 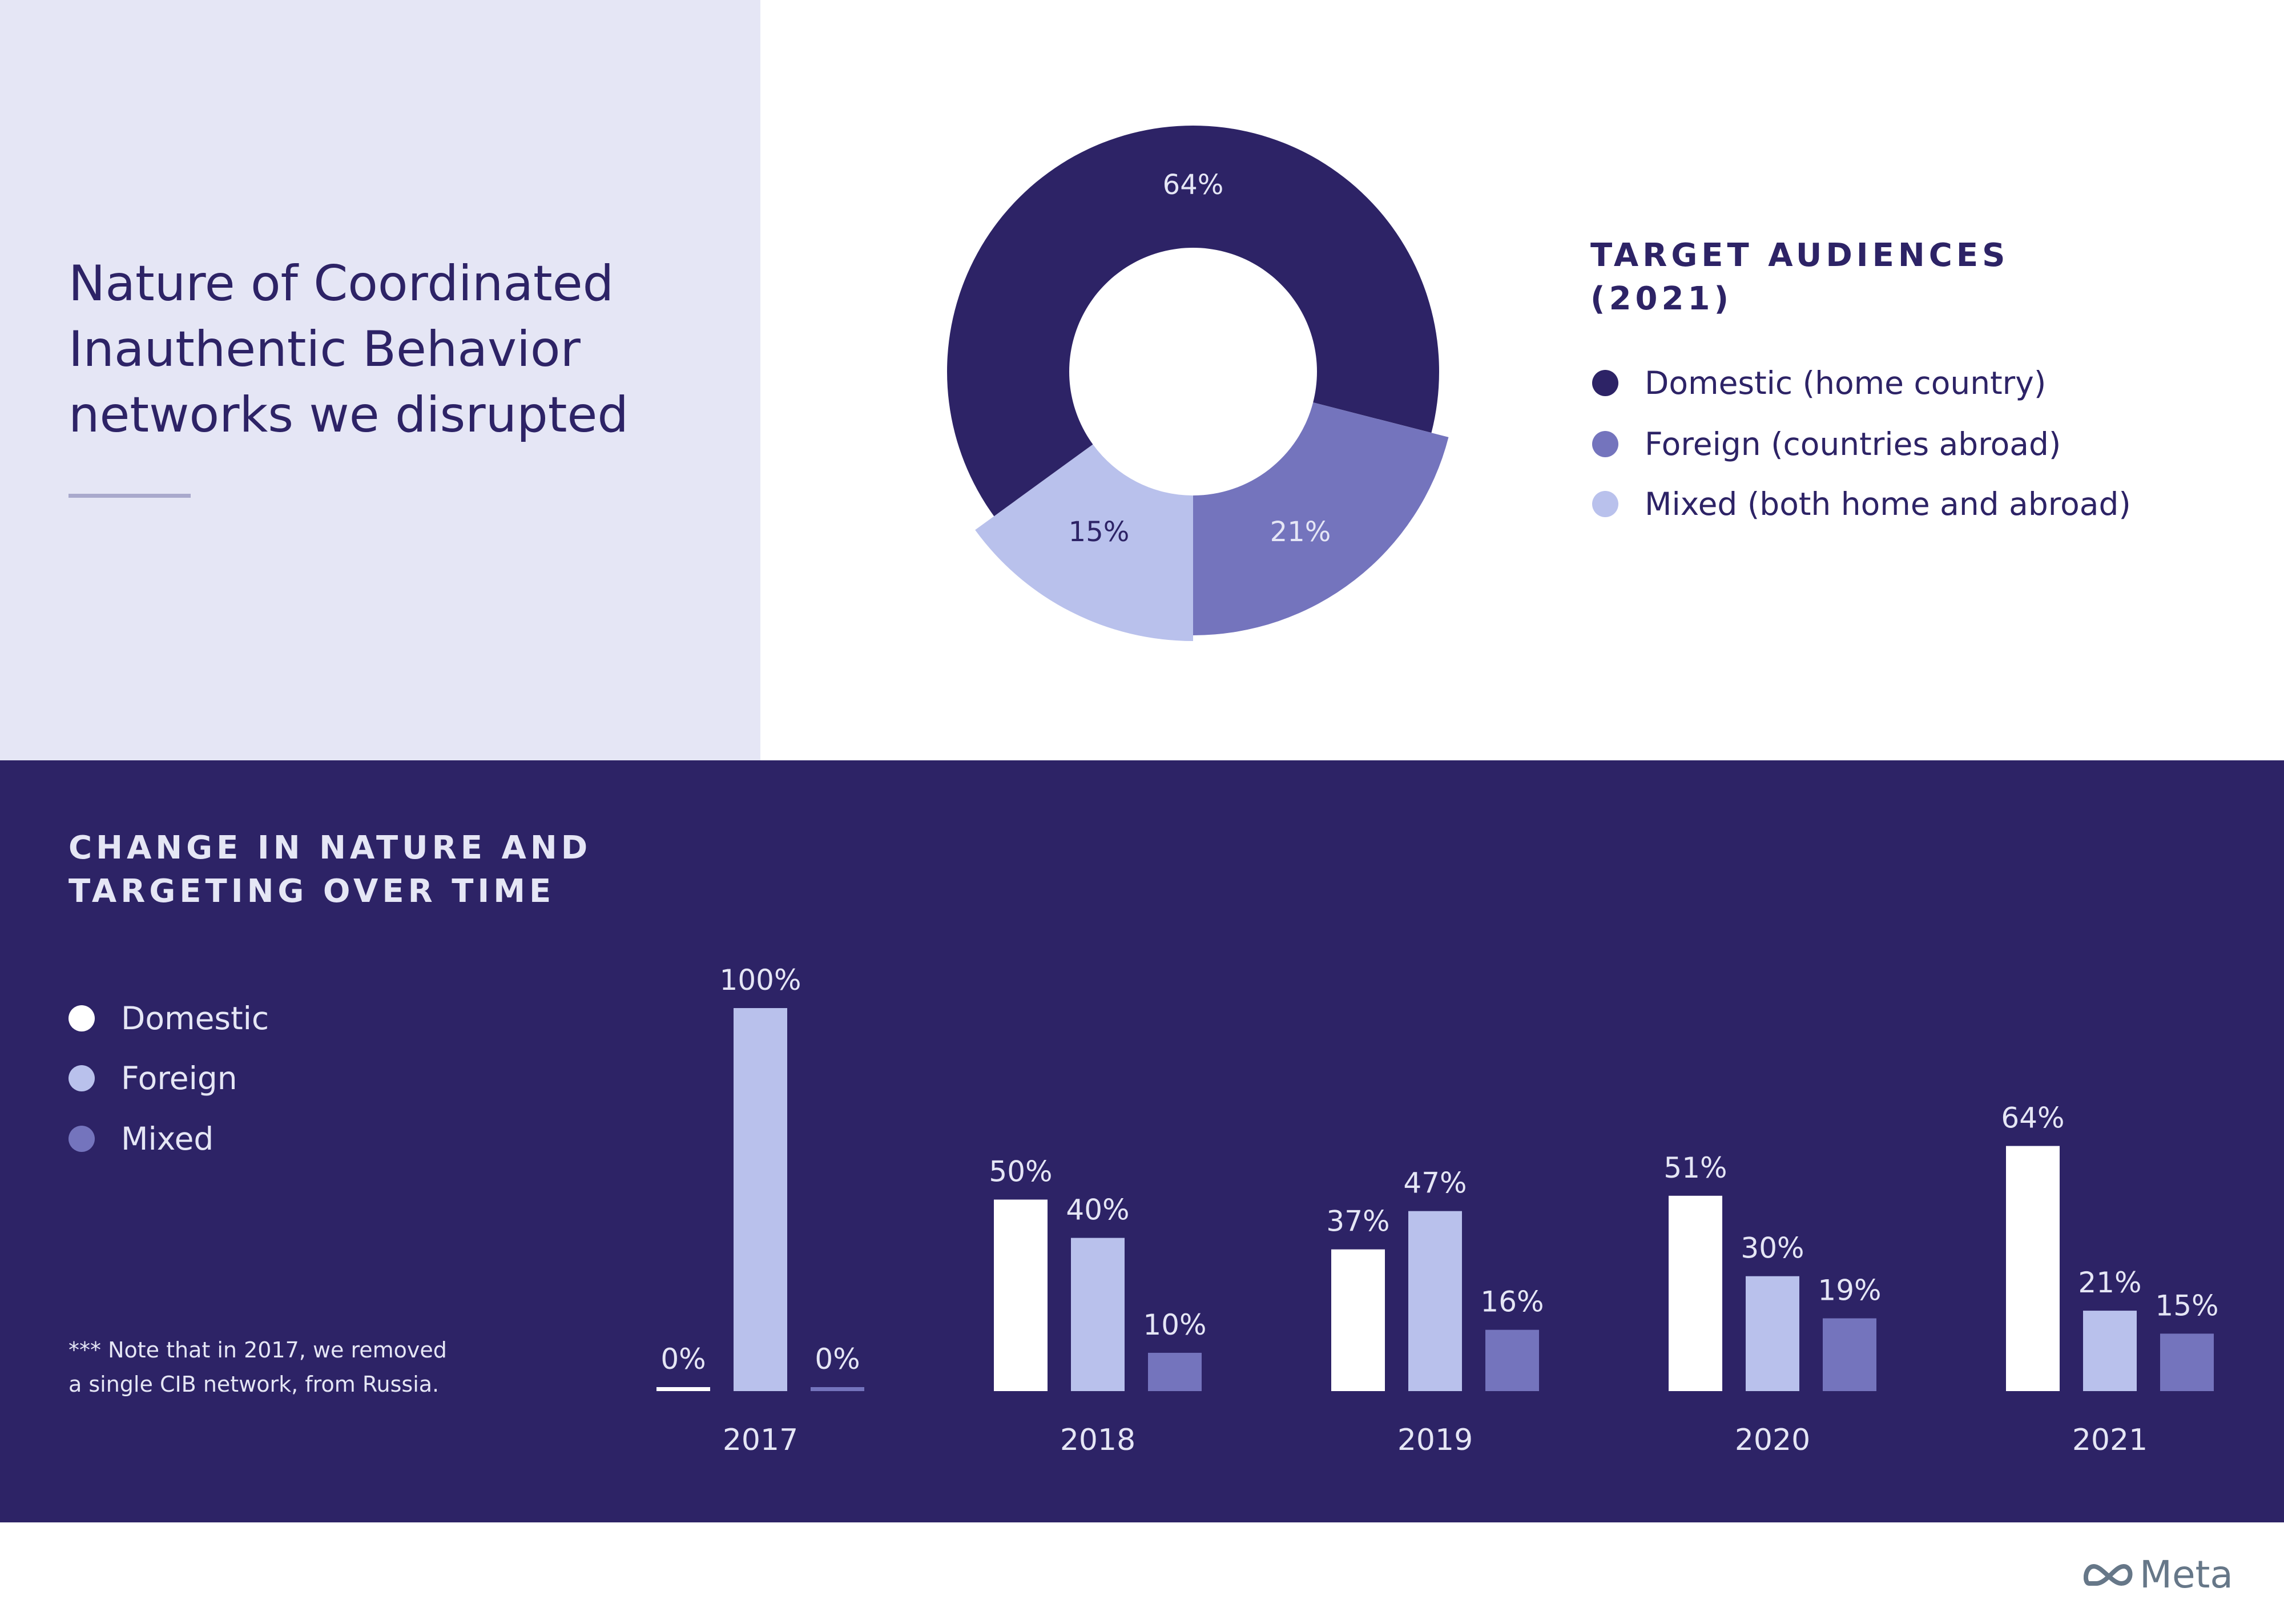 What do you see at coordinates (1773, 1334) in the screenshot?
I see `bar-foreign-2020` at bounding box center [1773, 1334].